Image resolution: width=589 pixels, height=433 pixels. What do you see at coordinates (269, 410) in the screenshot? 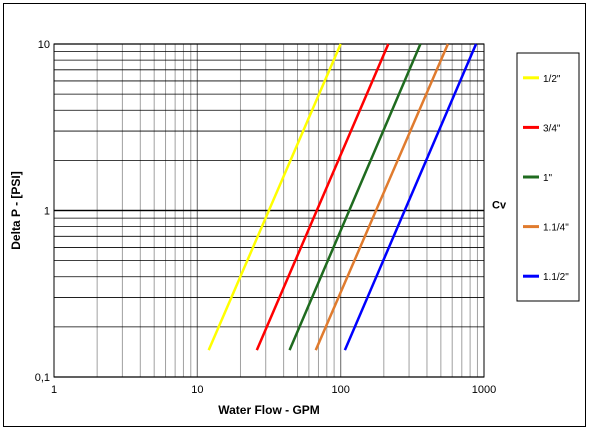
I see `x-axis-title: Water Flow - GPM` at bounding box center [269, 410].